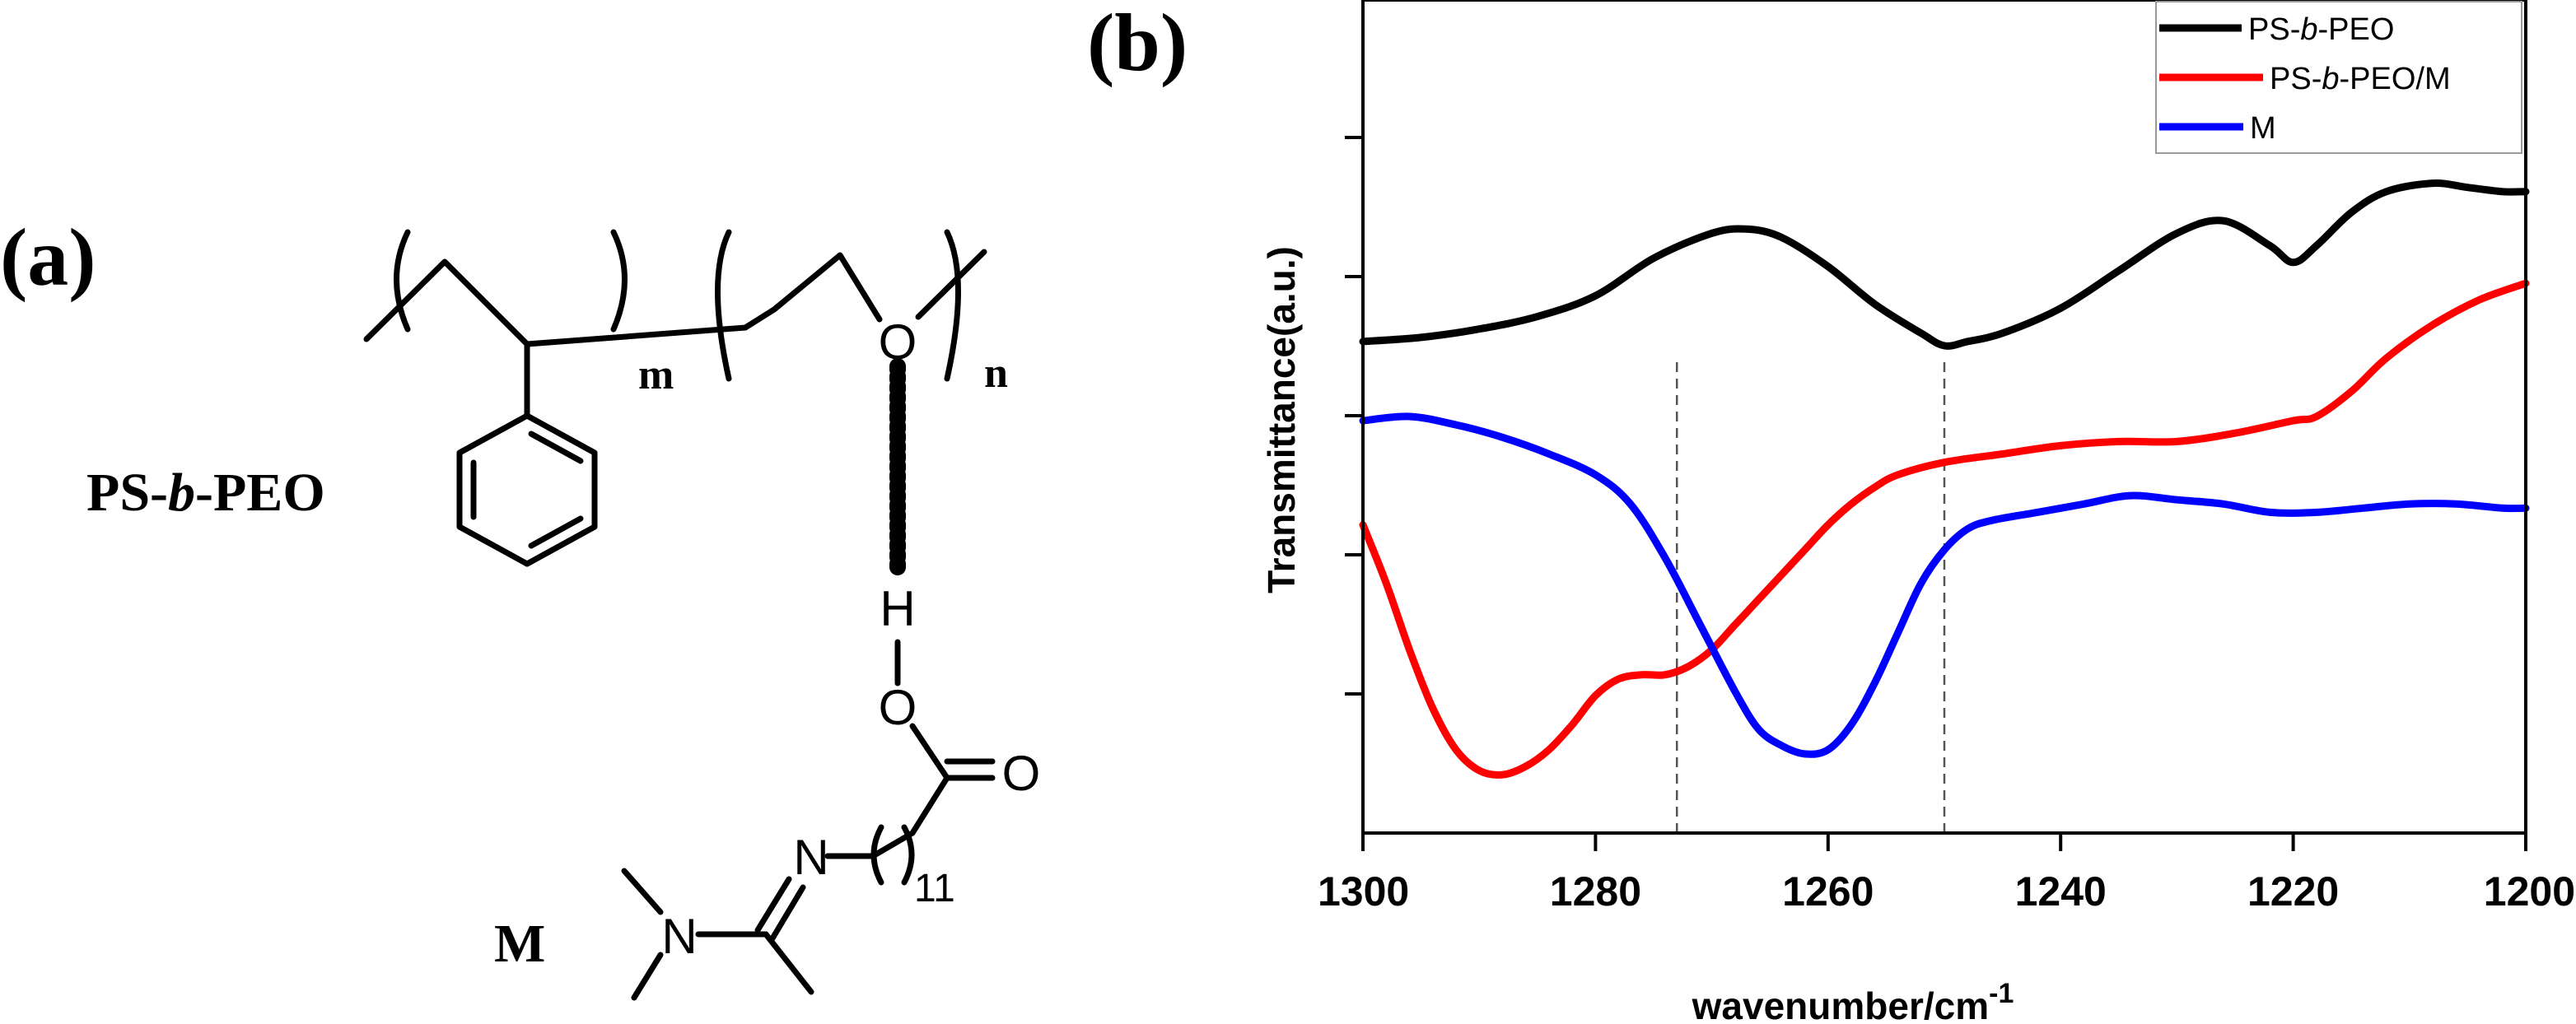 Image resolution: width=2576 pixels, height=1024 pixels. I want to click on x-tick-label-1240: 1240, so click(2061, 891).